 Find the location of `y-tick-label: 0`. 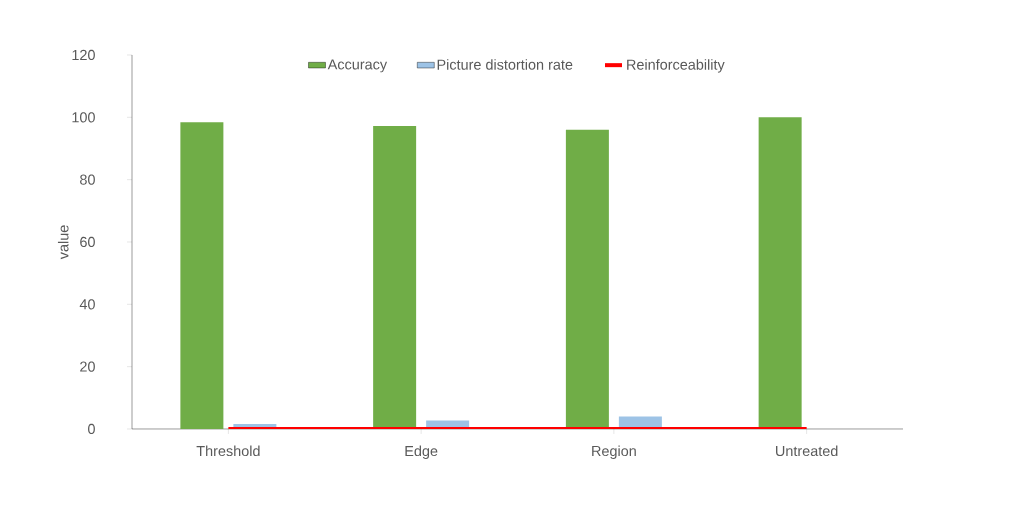

y-tick-label: 0 is located at coordinates (91, 429).